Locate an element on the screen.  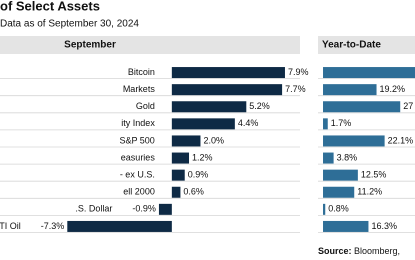
category-label: Markets is located at coordinates (139, 89).